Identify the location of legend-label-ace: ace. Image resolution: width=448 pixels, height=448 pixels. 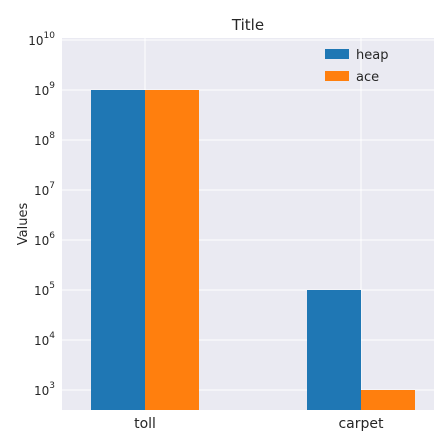
(367, 77).